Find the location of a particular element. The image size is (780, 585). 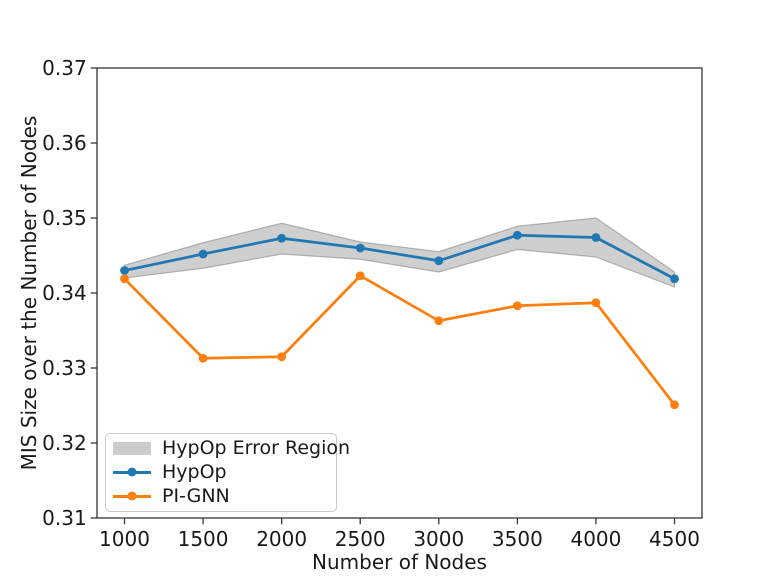

y-tick-label: 0.33 is located at coordinates (64, 368).